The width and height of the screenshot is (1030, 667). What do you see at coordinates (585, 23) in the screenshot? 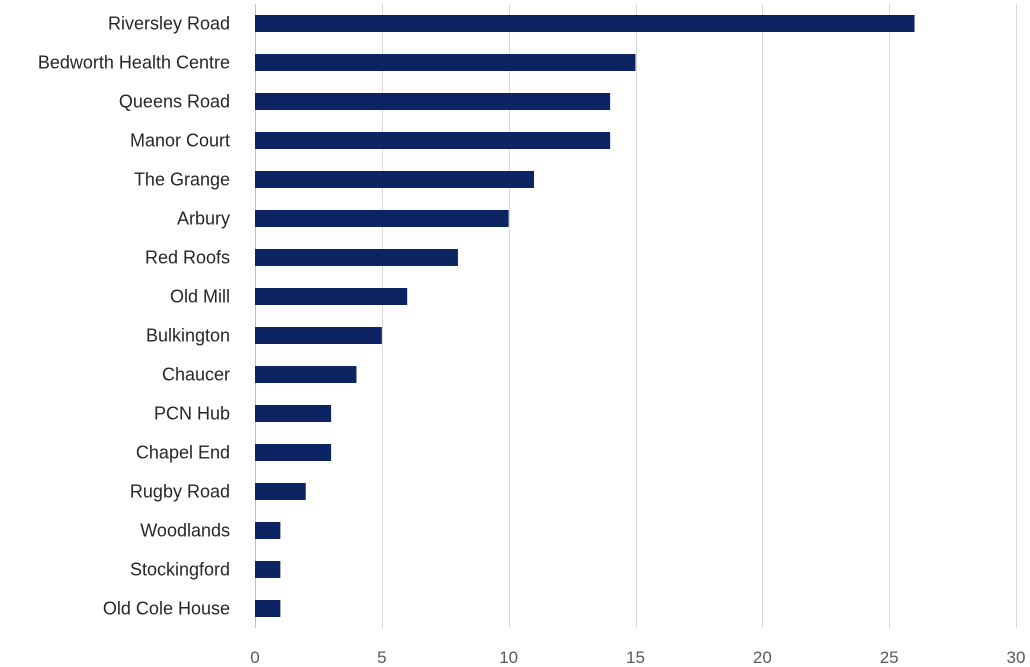
I see `bar-riversley-road` at bounding box center [585, 23].